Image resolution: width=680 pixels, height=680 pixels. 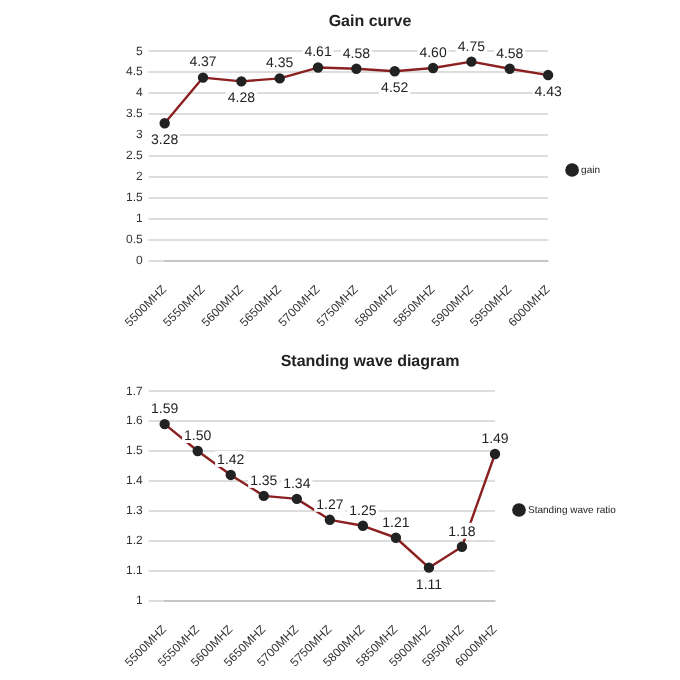 What do you see at coordinates (370, 361) in the screenshot?
I see `chart-title: Standing wave diagram` at bounding box center [370, 361].